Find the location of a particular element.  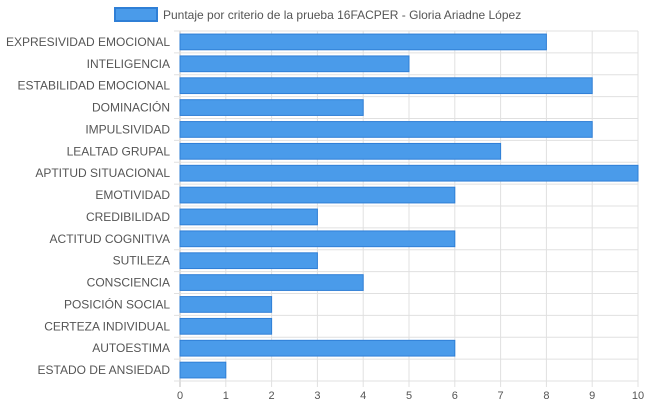

category-label: SUTILEZA is located at coordinates (141, 261).